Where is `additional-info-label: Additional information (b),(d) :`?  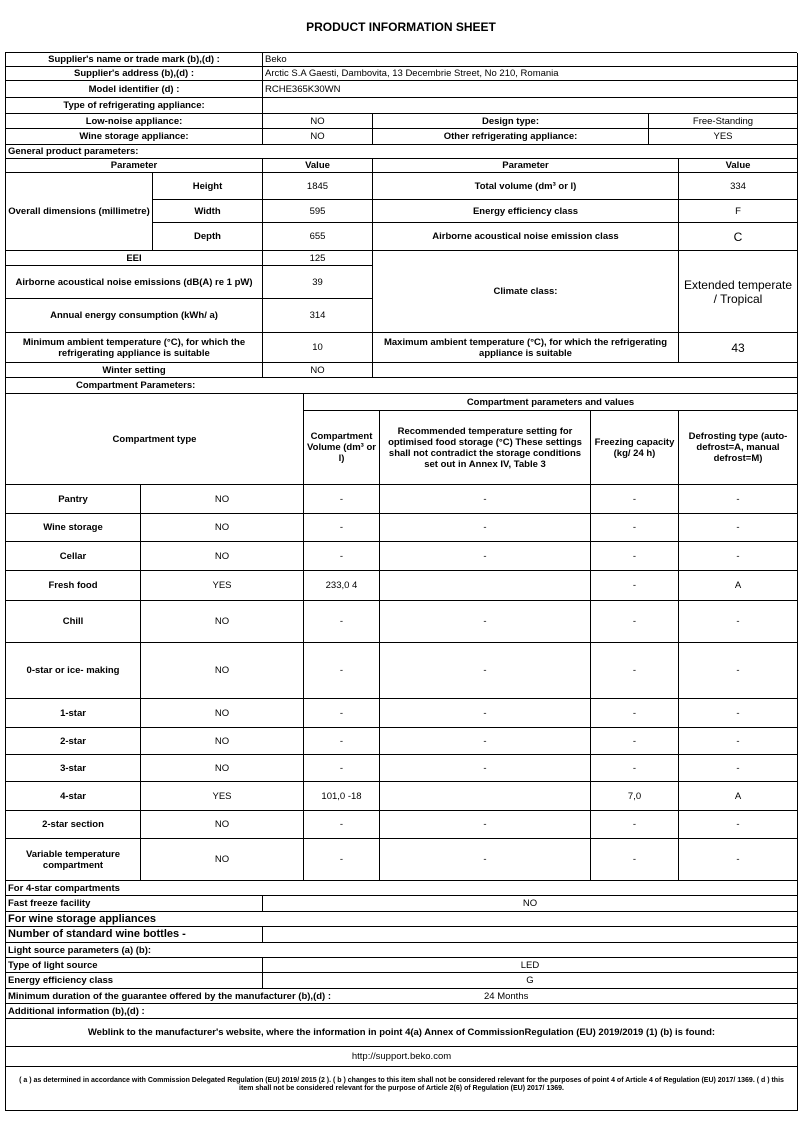 additional-info-label: Additional information (b),(d) : is located at coordinates (402, 1011).